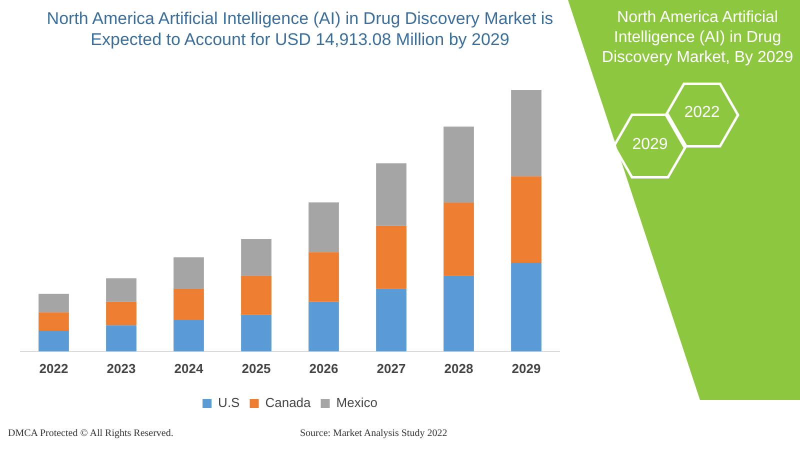 This screenshot has width=800, height=450. What do you see at coordinates (357, 402) in the screenshot?
I see `legend-label: Mexico` at bounding box center [357, 402].